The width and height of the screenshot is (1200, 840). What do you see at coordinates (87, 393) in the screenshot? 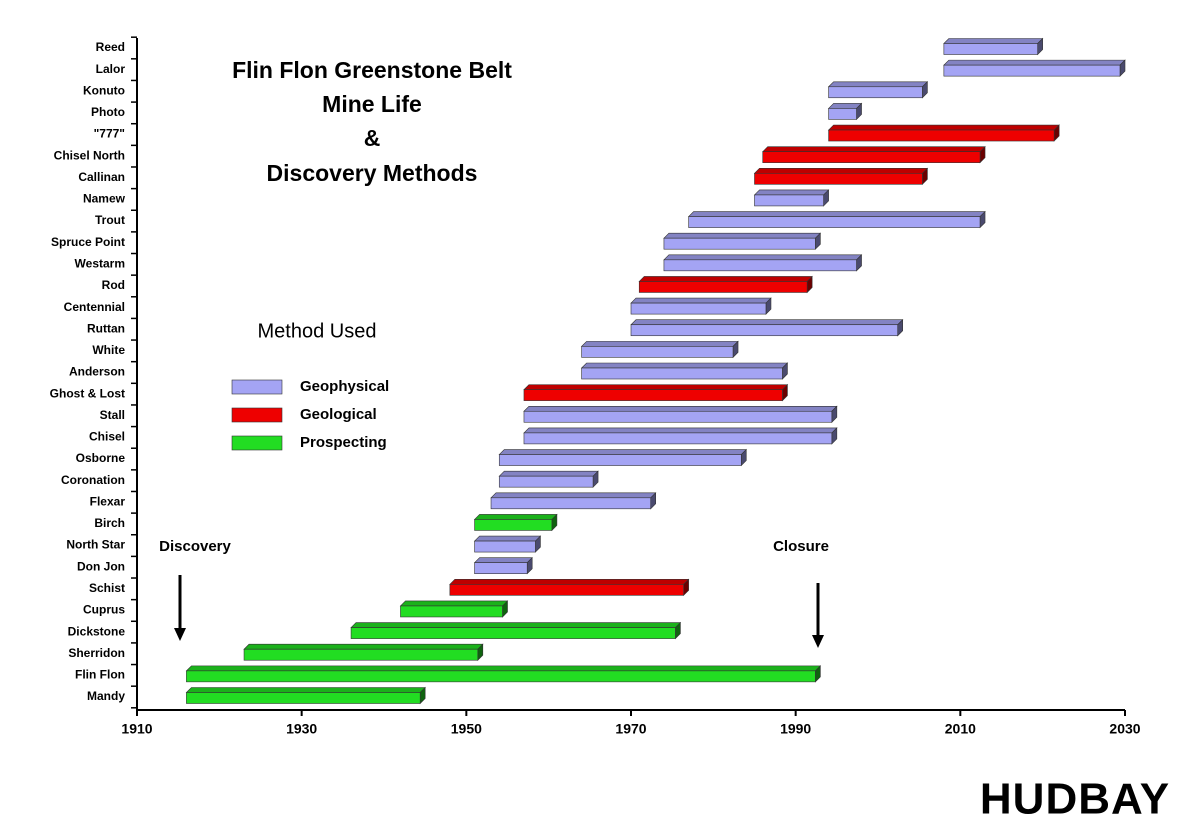
I see `category-label: Ghost & Lost` at bounding box center [87, 393].